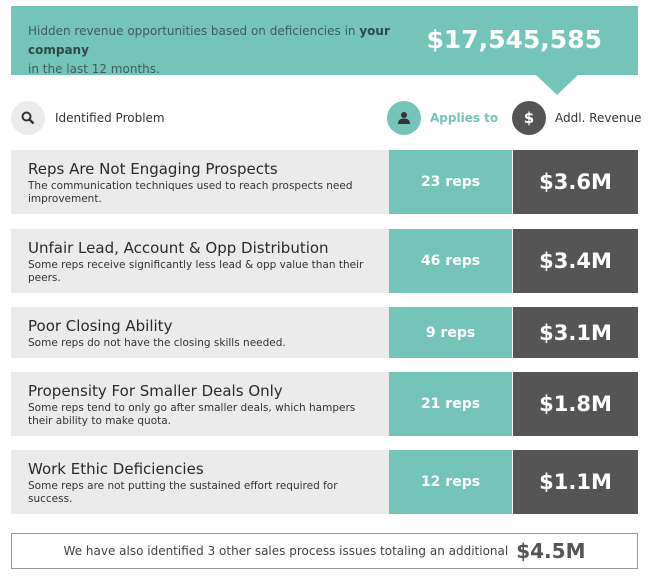 The image size is (650, 577). What do you see at coordinates (575, 332) in the screenshot?
I see `addl-revenue-value: $3.1M` at bounding box center [575, 332].